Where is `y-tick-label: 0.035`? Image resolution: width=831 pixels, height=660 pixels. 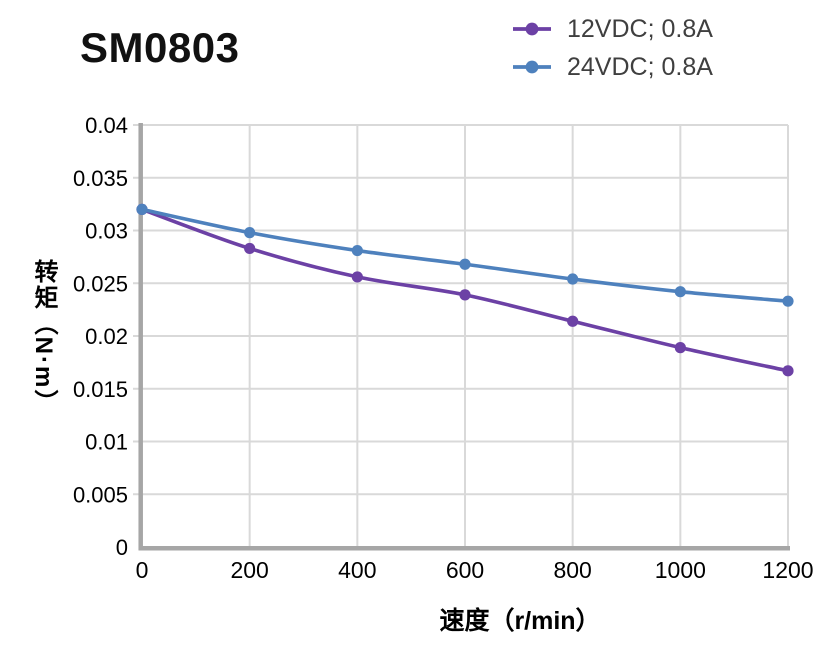
y-tick-label: 0.035 is located at coordinates (100, 178).